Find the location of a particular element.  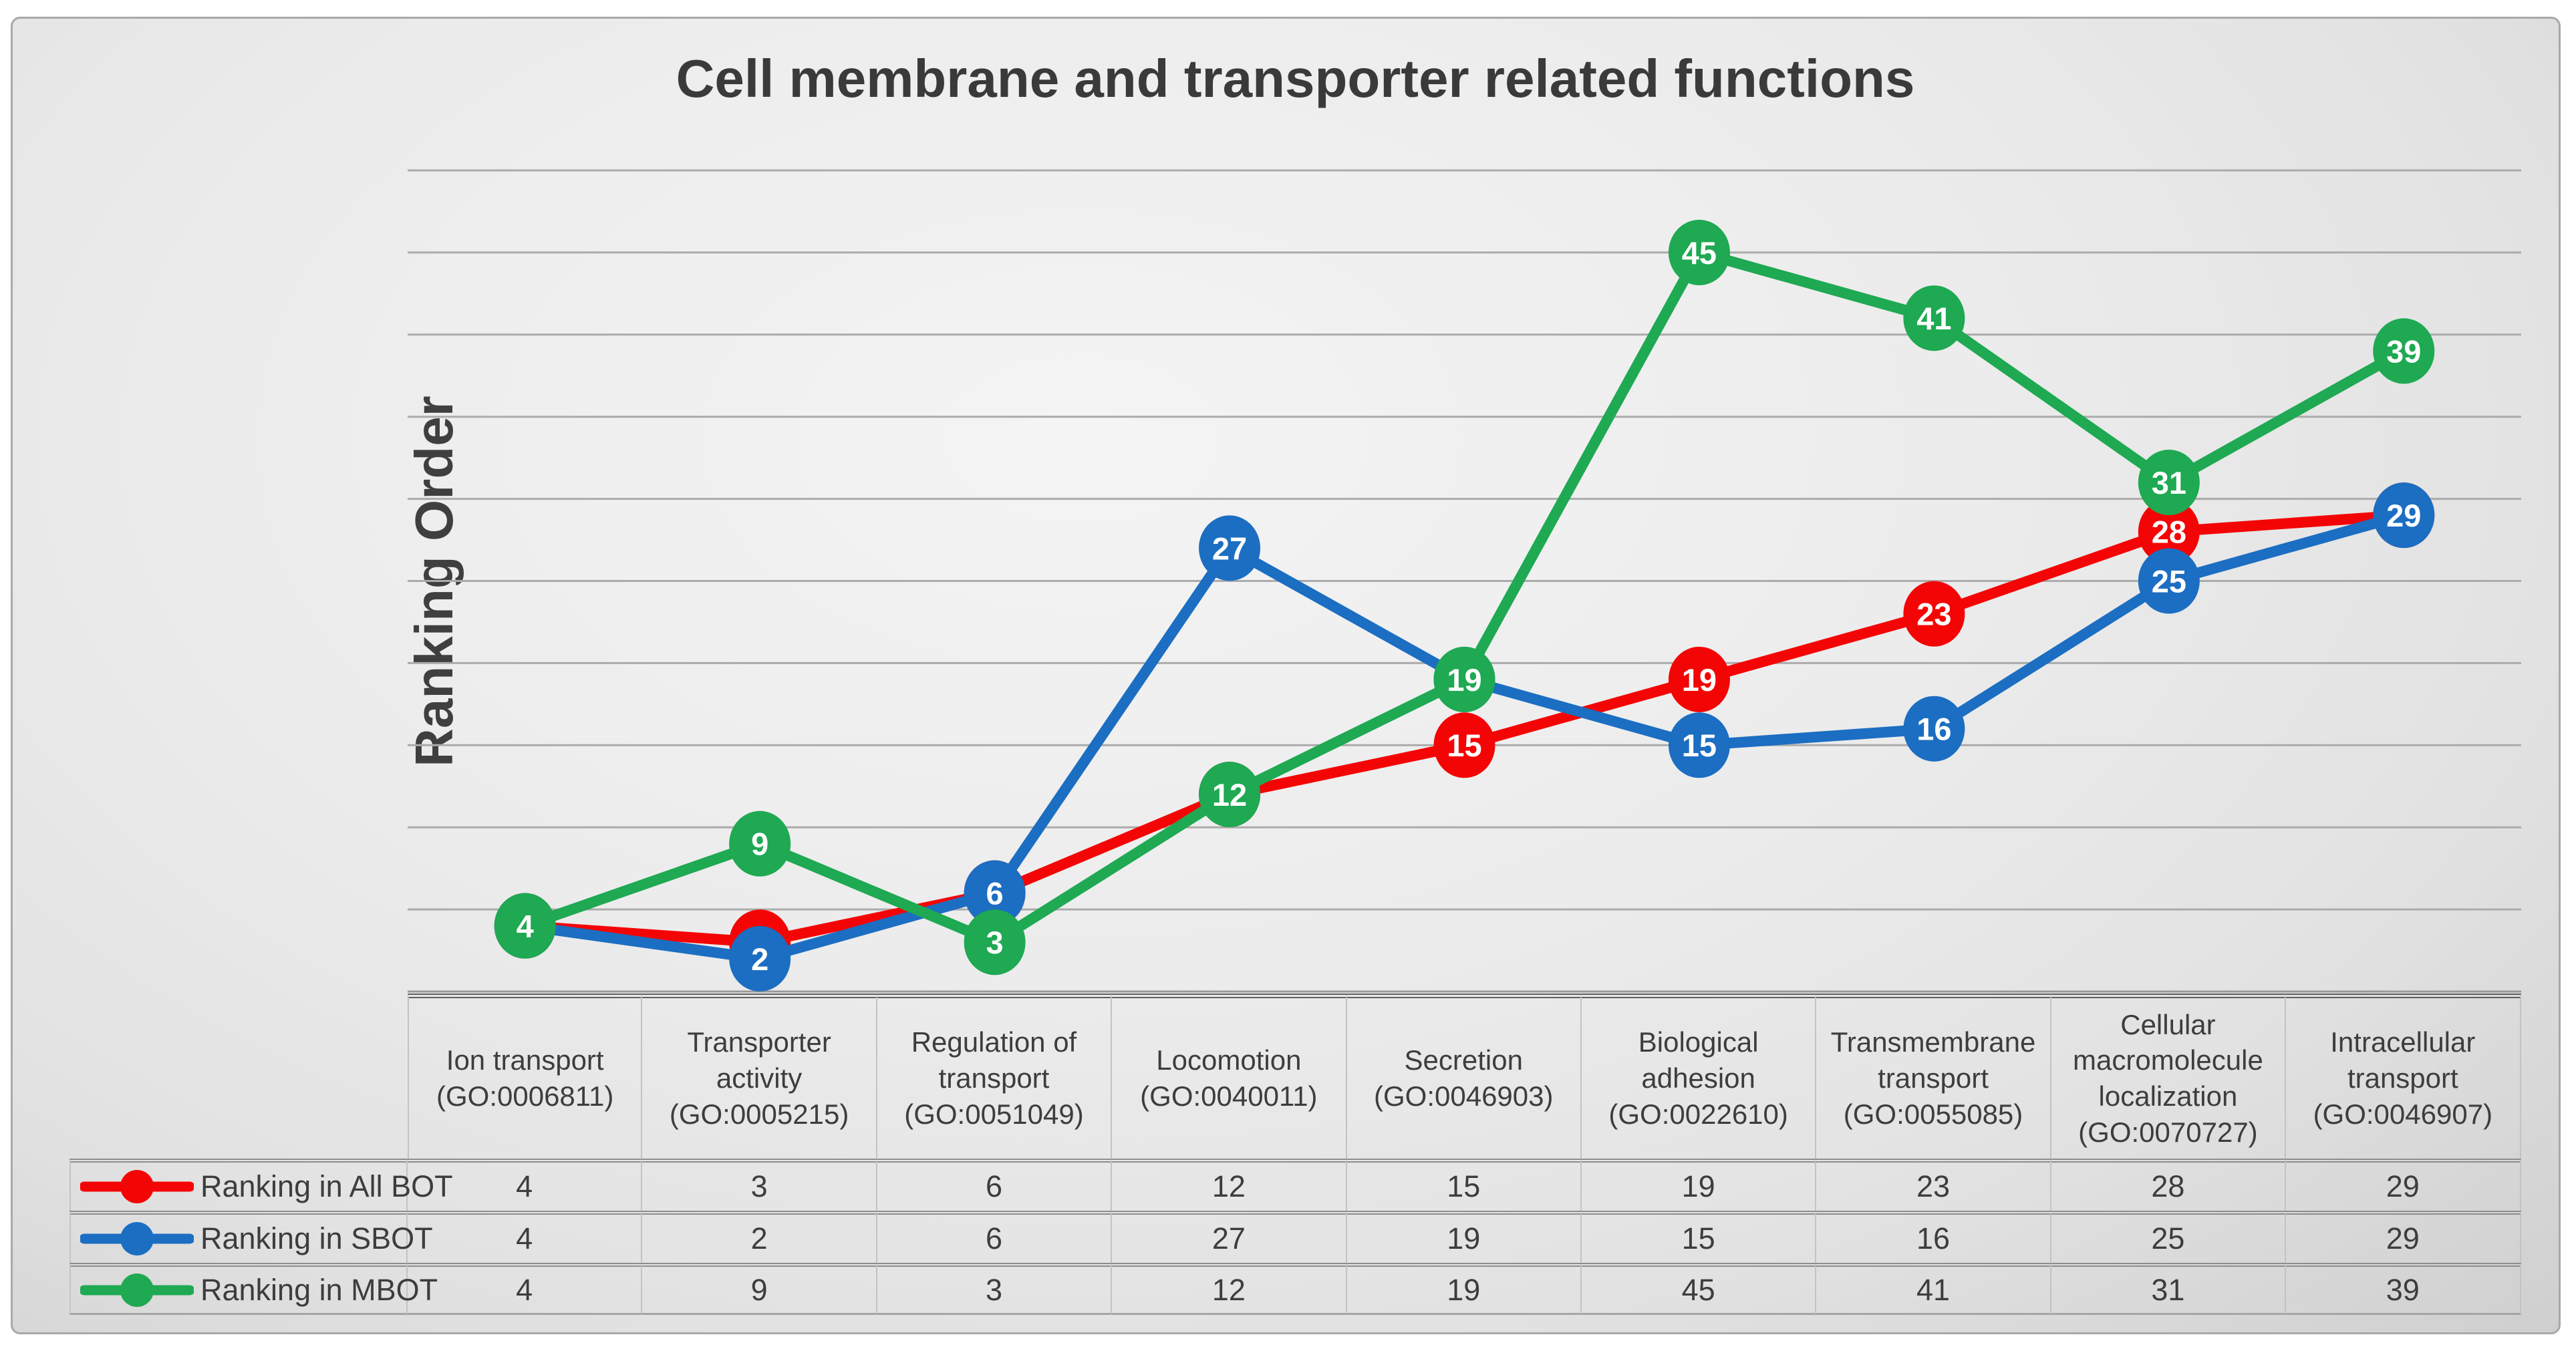

table-header-cell: Biological adhesion (GO:0022610) is located at coordinates (1699, 1076).